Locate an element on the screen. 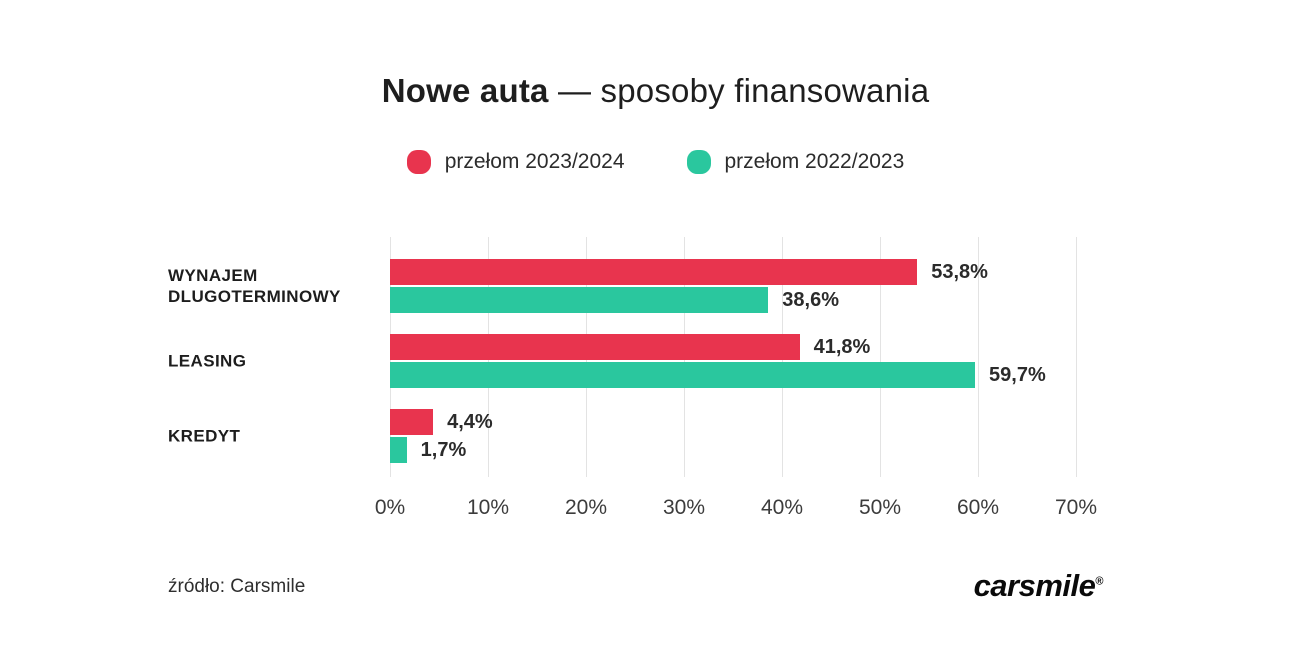 The image size is (1311, 653). bar-row: 41,8% is located at coordinates (733, 347).